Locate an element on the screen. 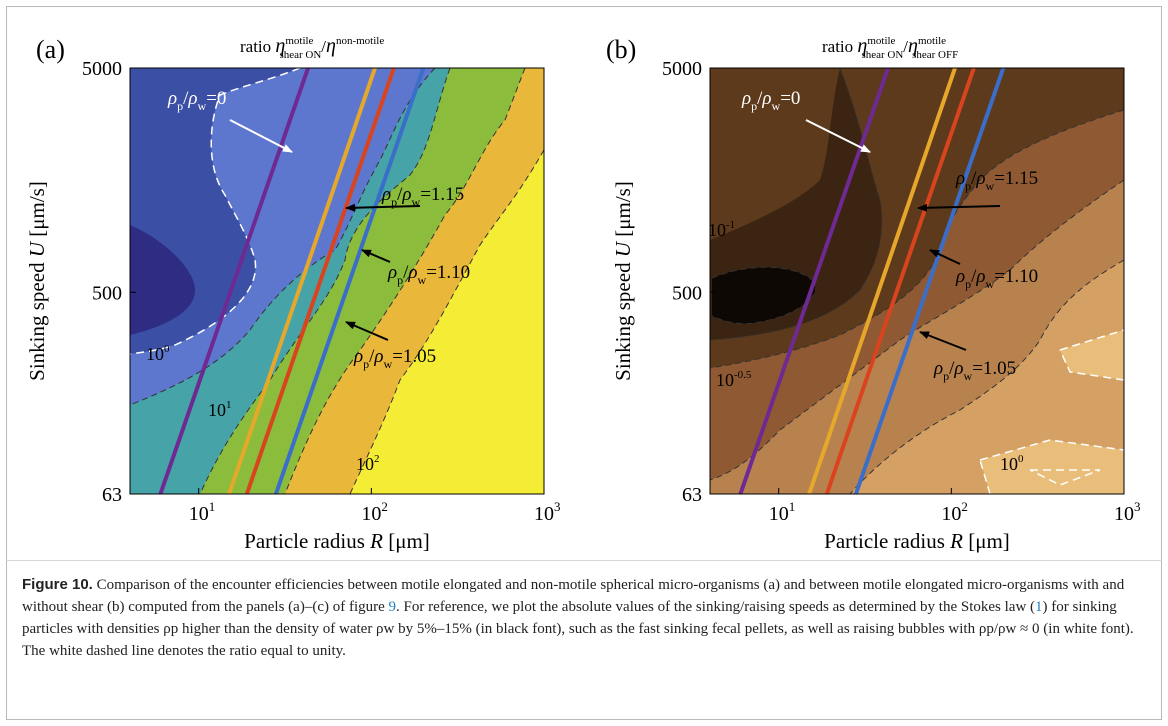 The image size is (1168, 726). y-tick-label-b-1: 500 is located at coordinates (687, 293).